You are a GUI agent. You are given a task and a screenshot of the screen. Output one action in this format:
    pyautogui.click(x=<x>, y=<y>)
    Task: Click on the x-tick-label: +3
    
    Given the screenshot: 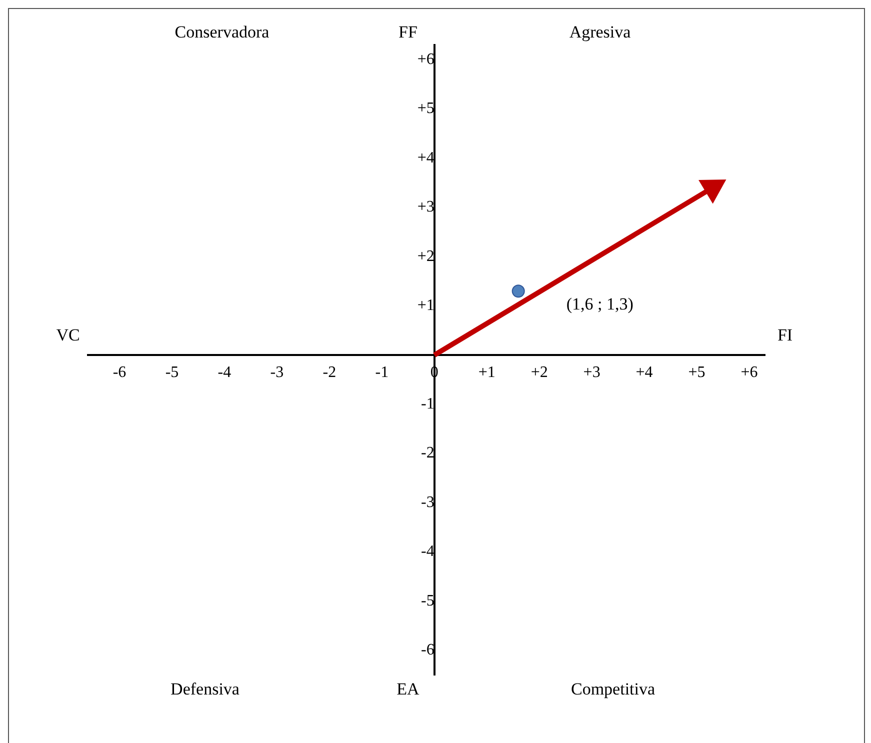 What is the action you would take?
    pyautogui.click(x=591, y=372)
    